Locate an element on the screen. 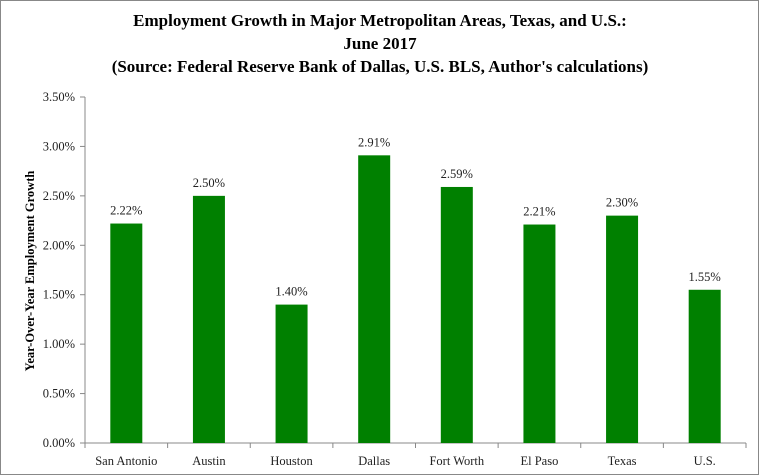 This screenshot has height=476, width=759. x-tick-label: Fort Worth is located at coordinates (456, 461).